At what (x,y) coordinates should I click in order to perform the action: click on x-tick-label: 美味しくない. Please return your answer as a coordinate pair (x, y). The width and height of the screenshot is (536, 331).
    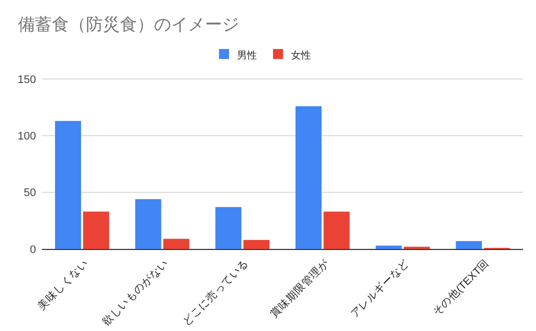
    Looking at the image, I should click on (62, 284).